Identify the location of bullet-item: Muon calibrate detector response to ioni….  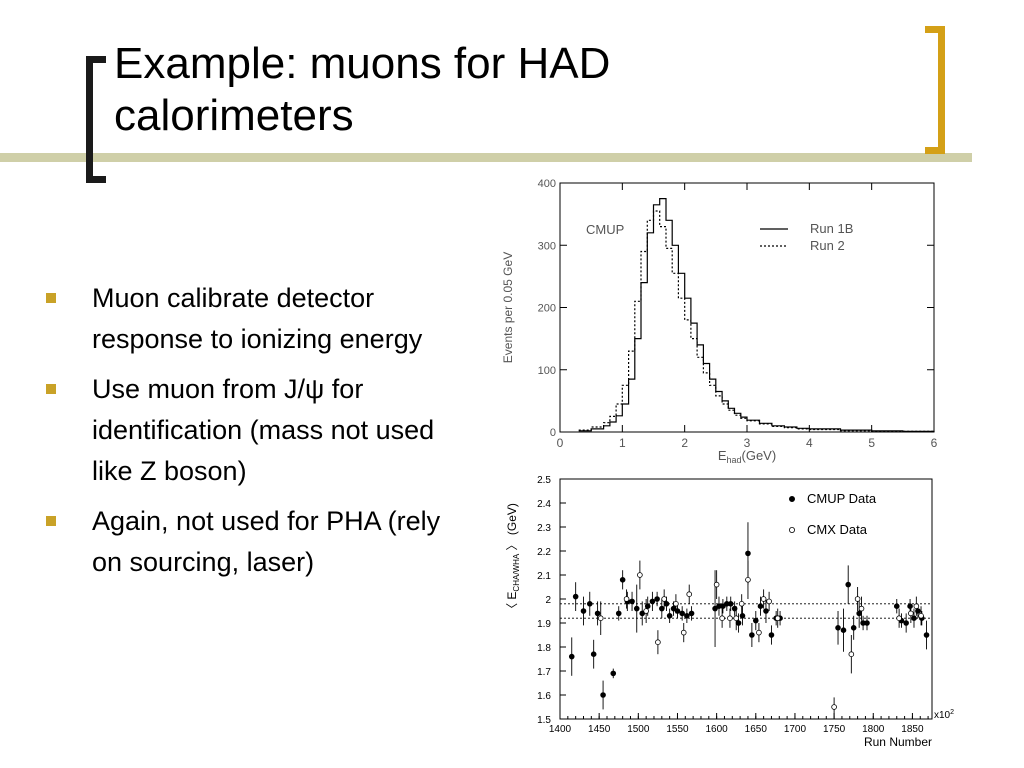
(259, 319).